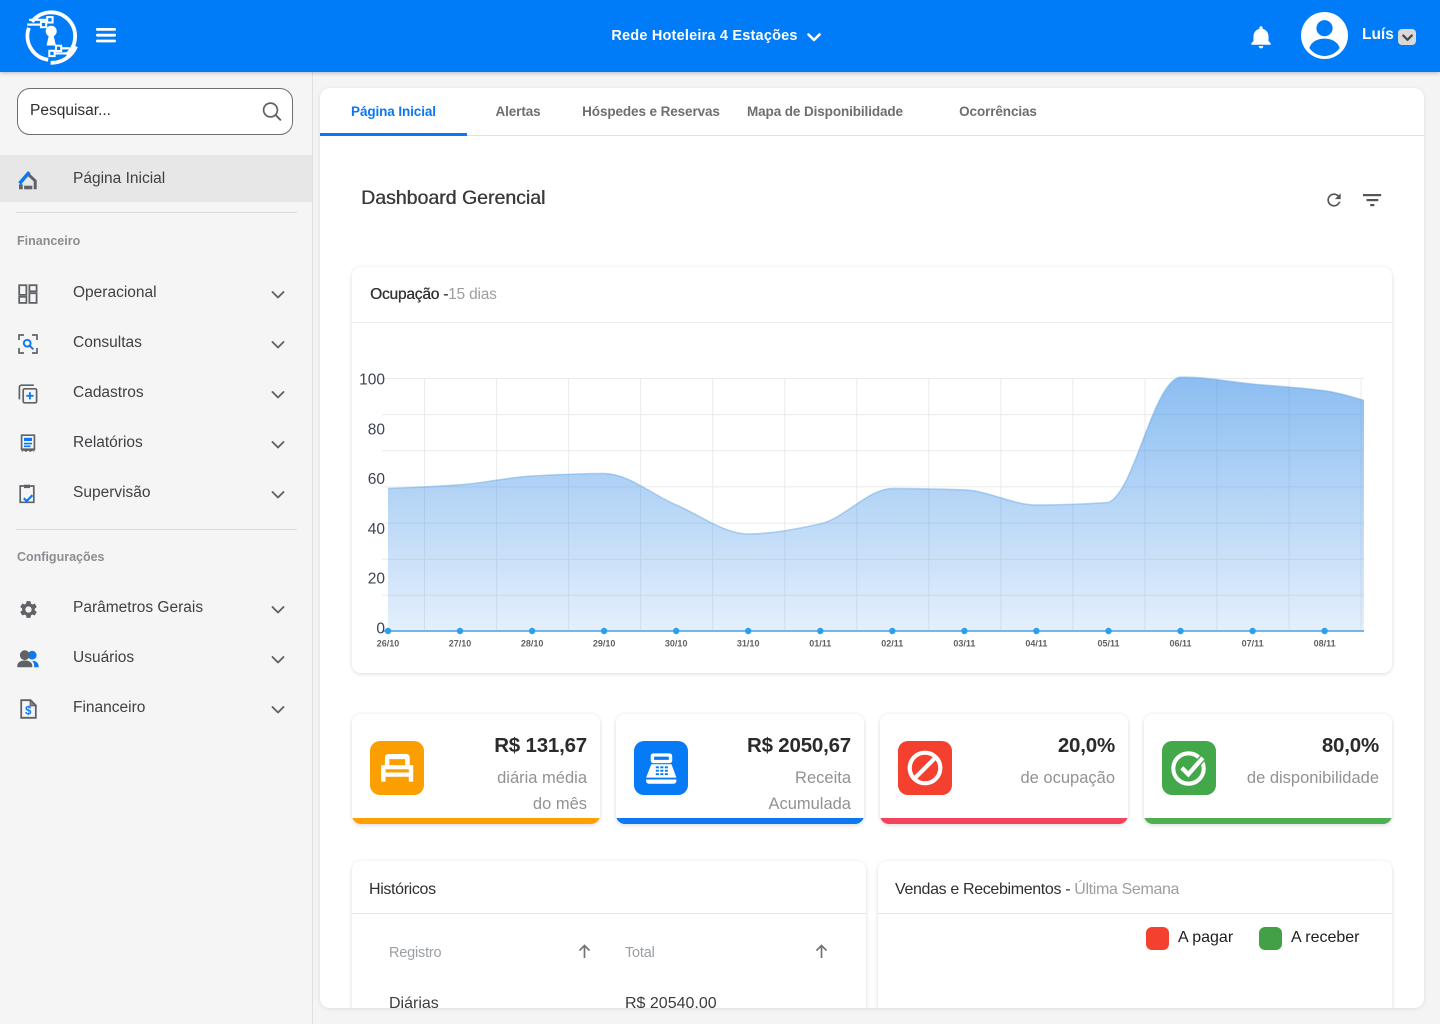  What do you see at coordinates (676, 644) in the screenshot?
I see `svg-text: 30/10` at bounding box center [676, 644].